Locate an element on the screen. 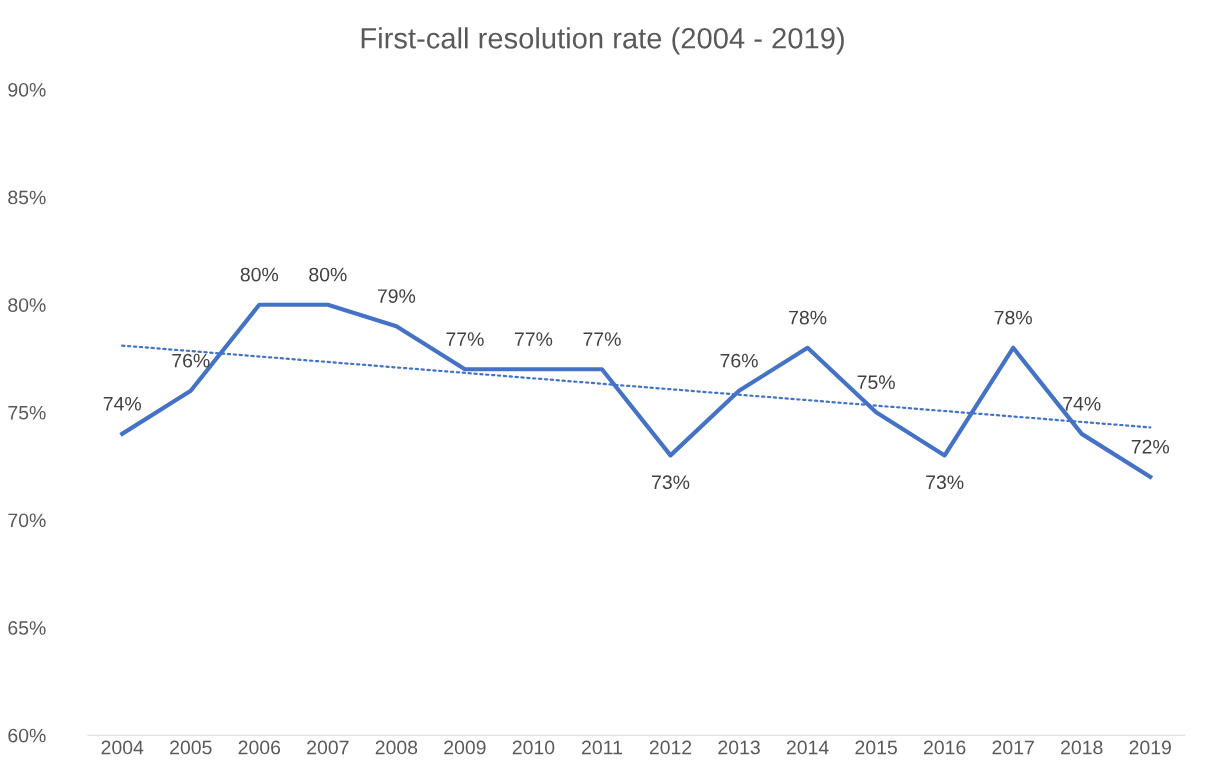 The image size is (1205, 778). chart-title: First-call resolution rate (2004 - 2019) is located at coordinates (602, 41).